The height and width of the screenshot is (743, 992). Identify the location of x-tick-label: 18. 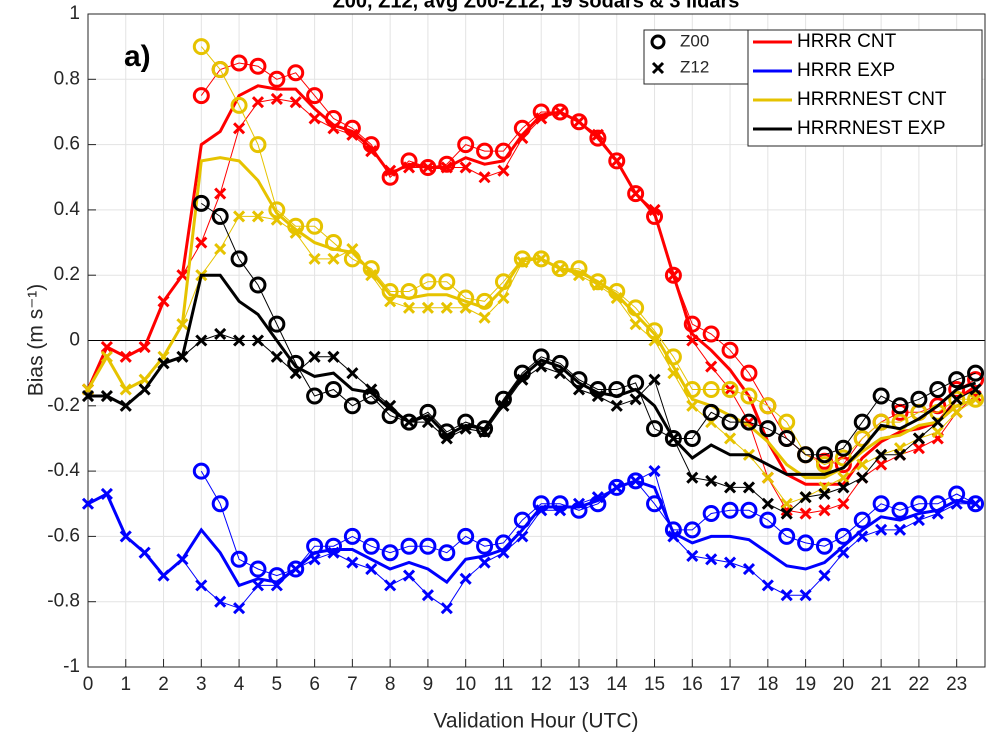
(767, 684).